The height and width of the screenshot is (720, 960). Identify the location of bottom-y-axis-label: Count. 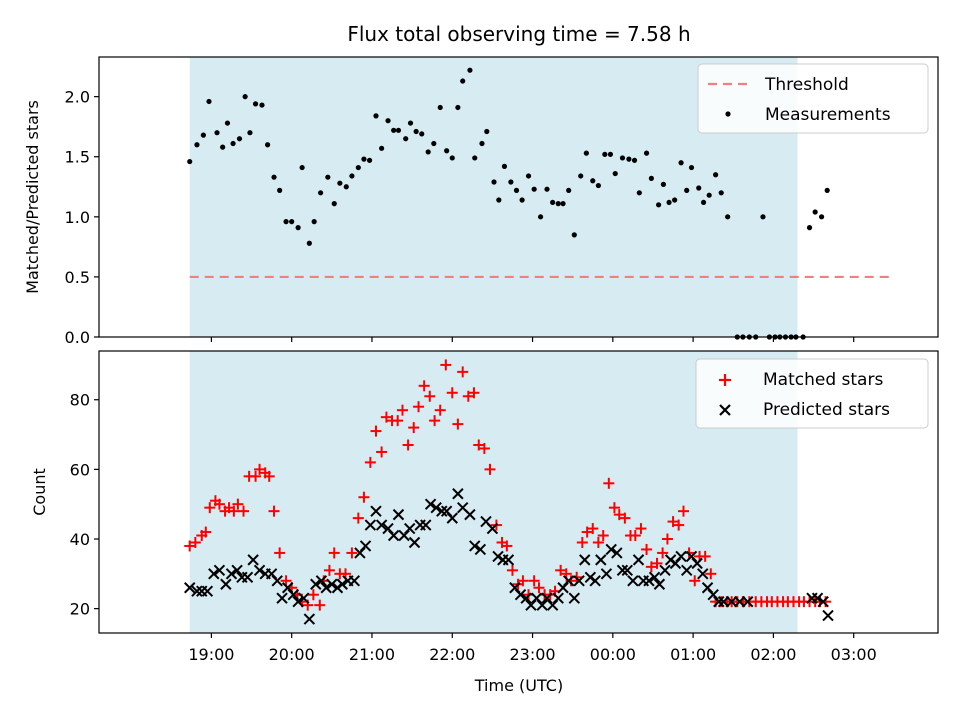
(39, 492).